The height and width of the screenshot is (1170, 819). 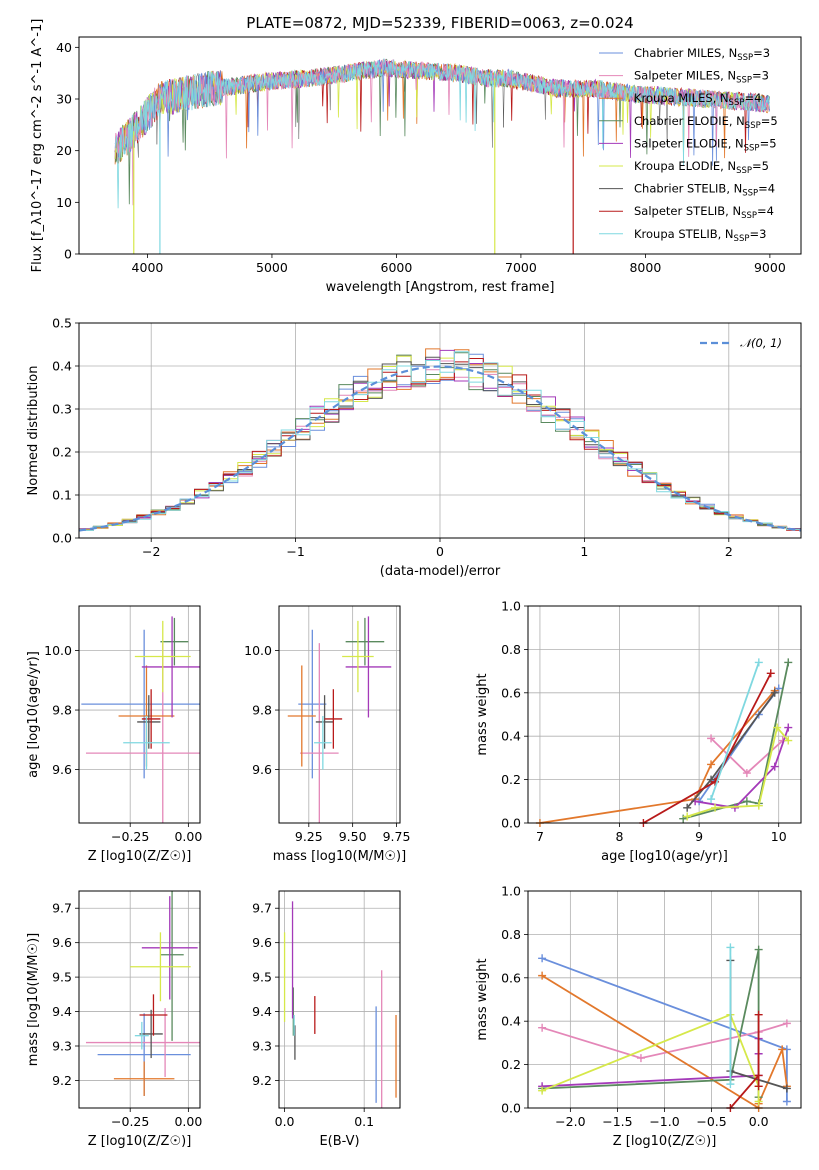 What do you see at coordinates (262, 710) in the screenshot?
I see `y-tick-label: 9.8` at bounding box center [262, 710].